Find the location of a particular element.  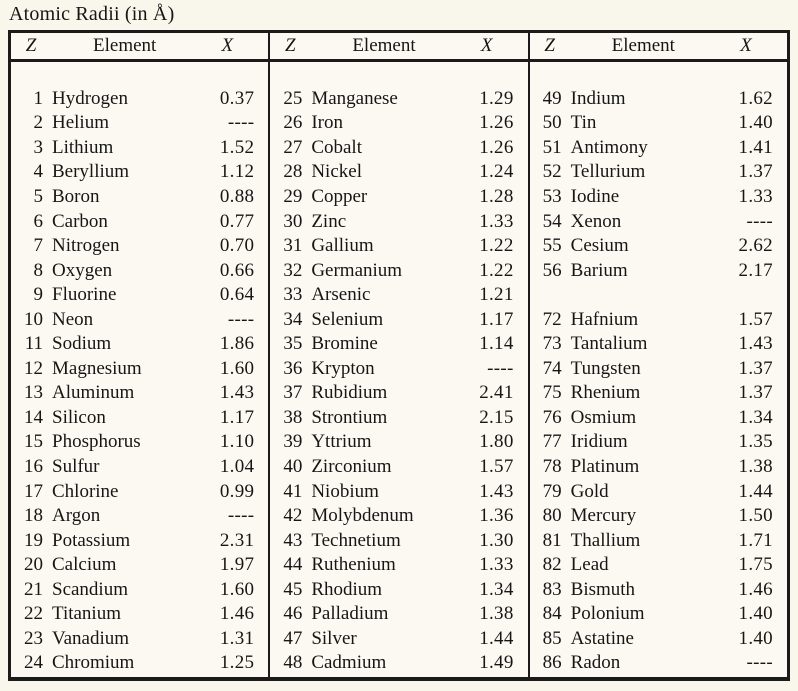

element-name: Gallium is located at coordinates (342, 246).